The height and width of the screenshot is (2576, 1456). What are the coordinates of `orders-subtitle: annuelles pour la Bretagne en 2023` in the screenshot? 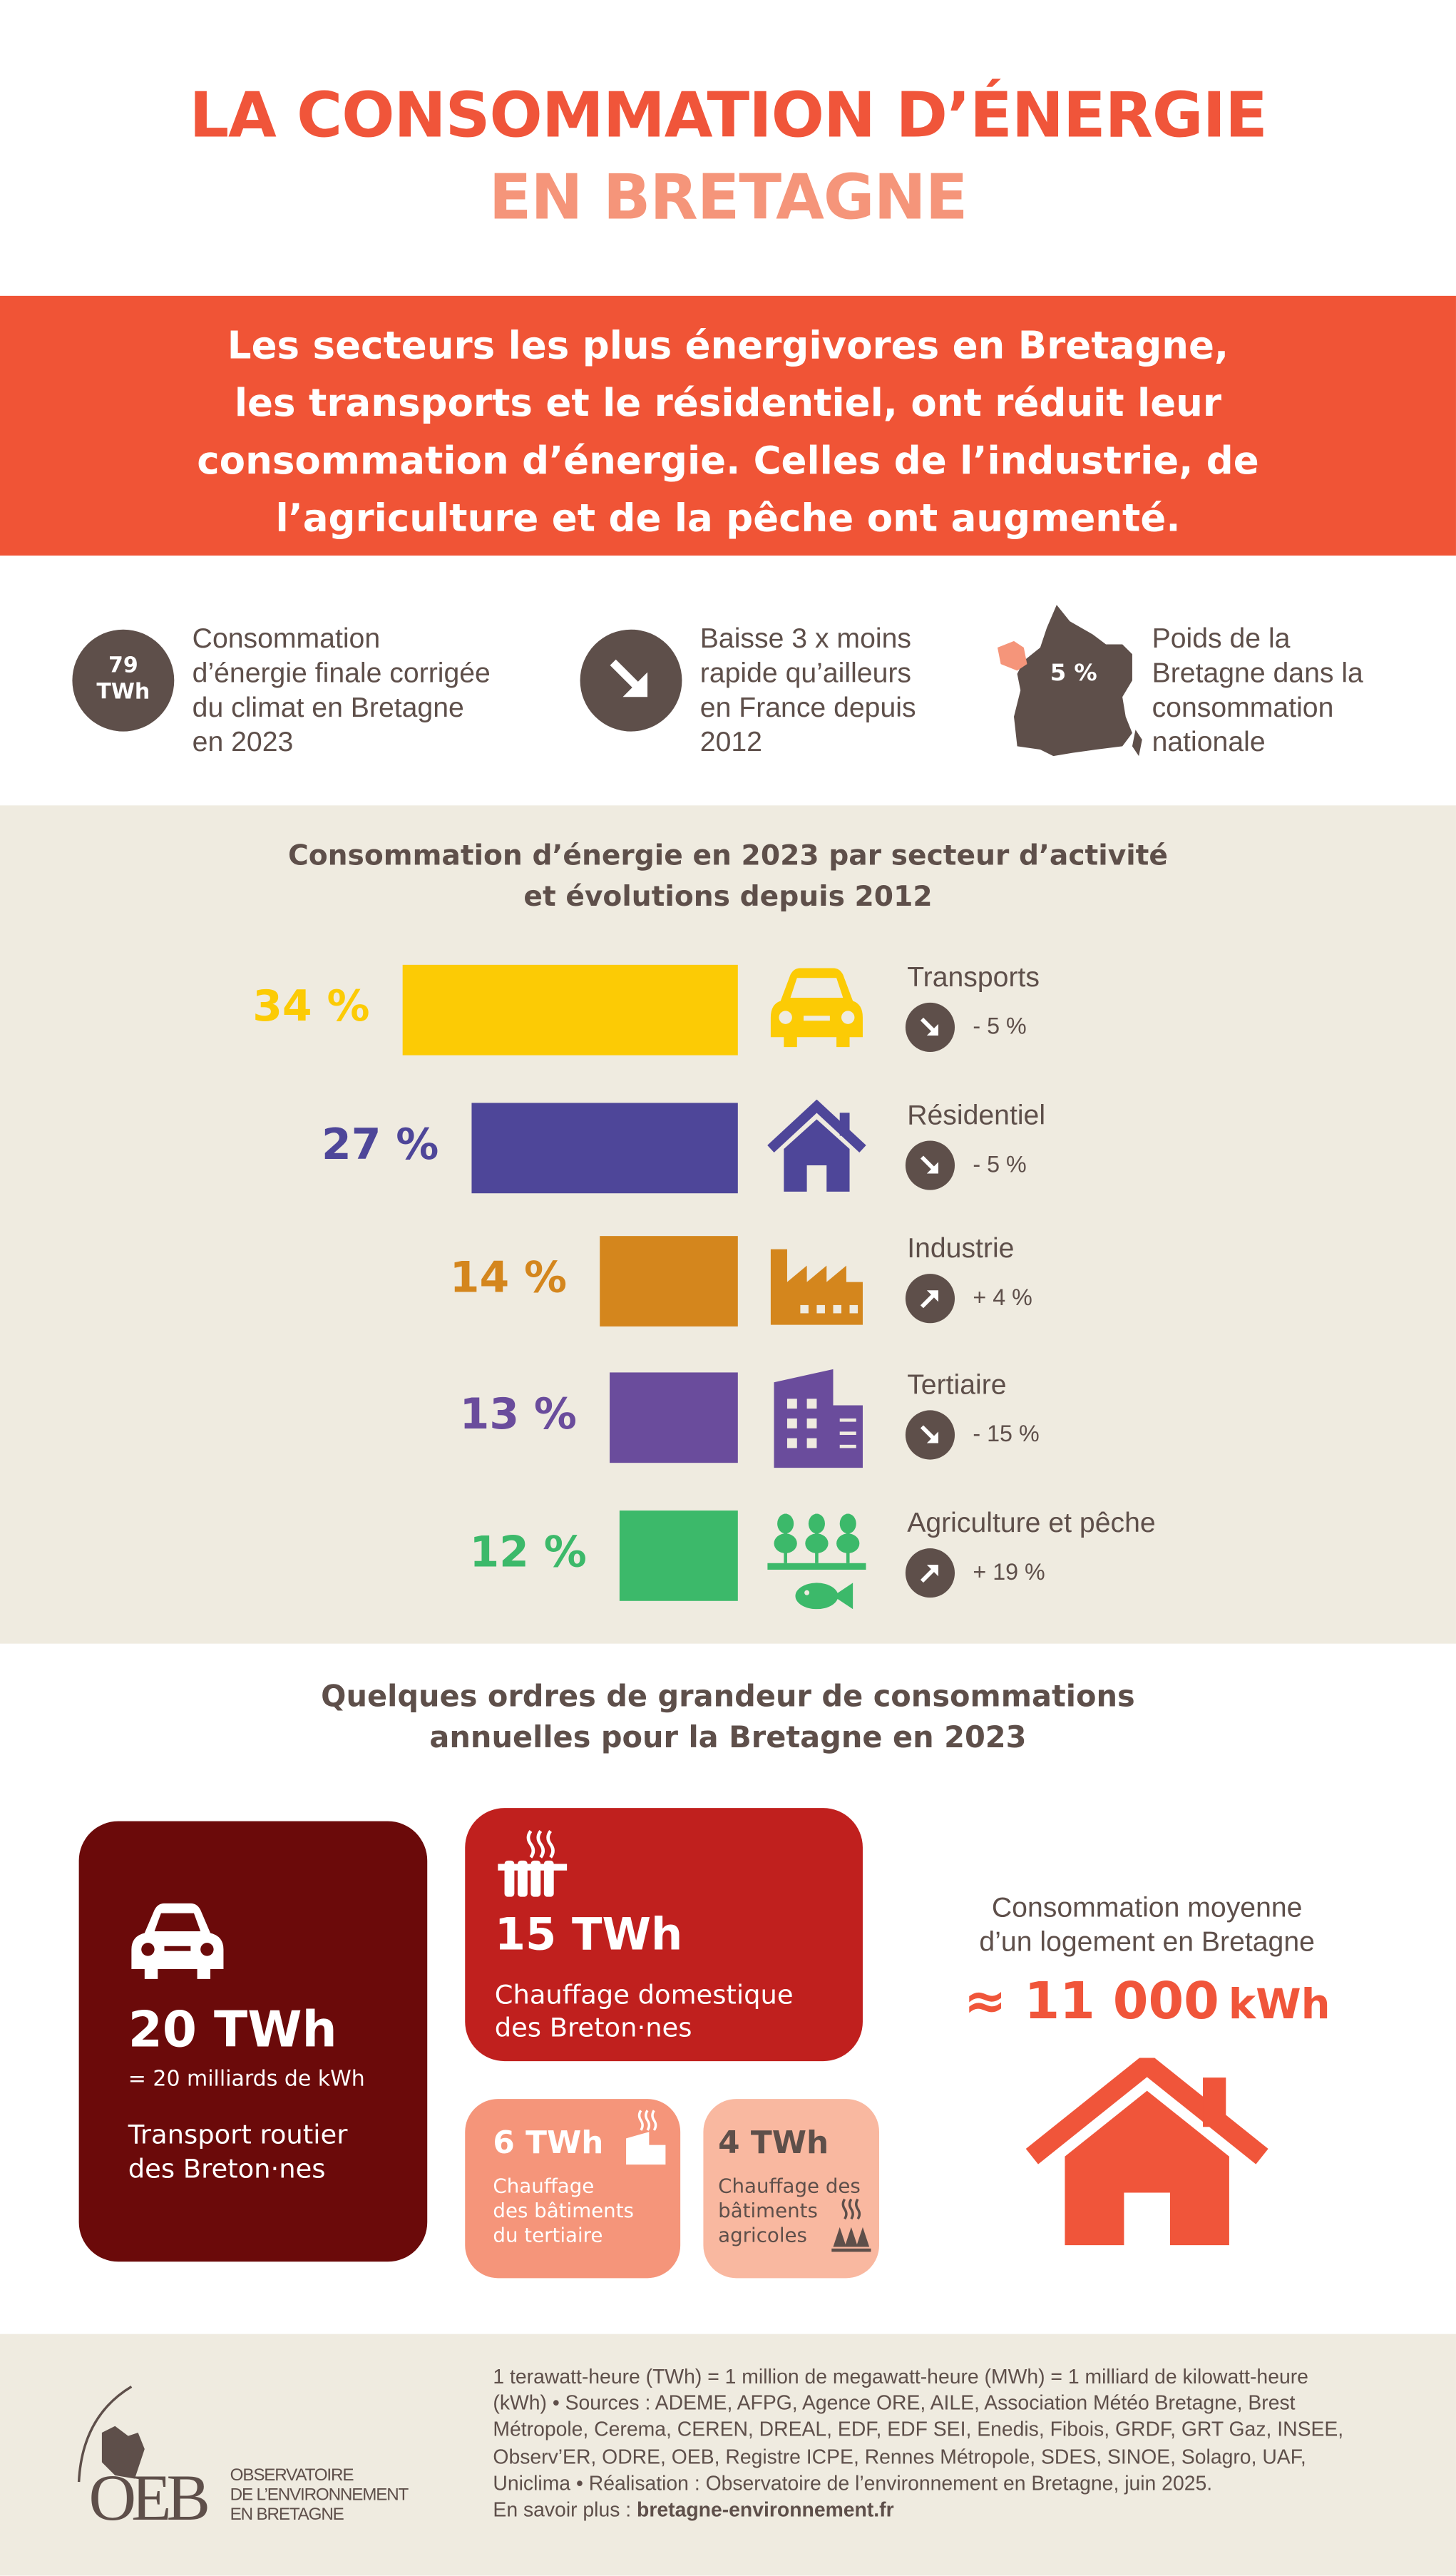 It's located at (728, 1739).